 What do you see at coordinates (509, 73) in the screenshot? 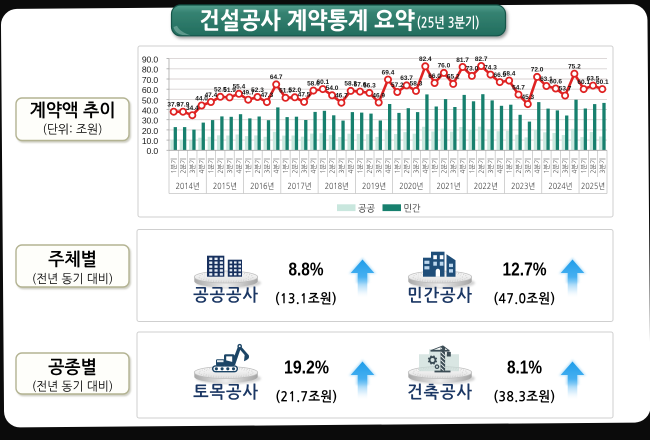
I see `svg-text: 68.4` at bounding box center [509, 73].